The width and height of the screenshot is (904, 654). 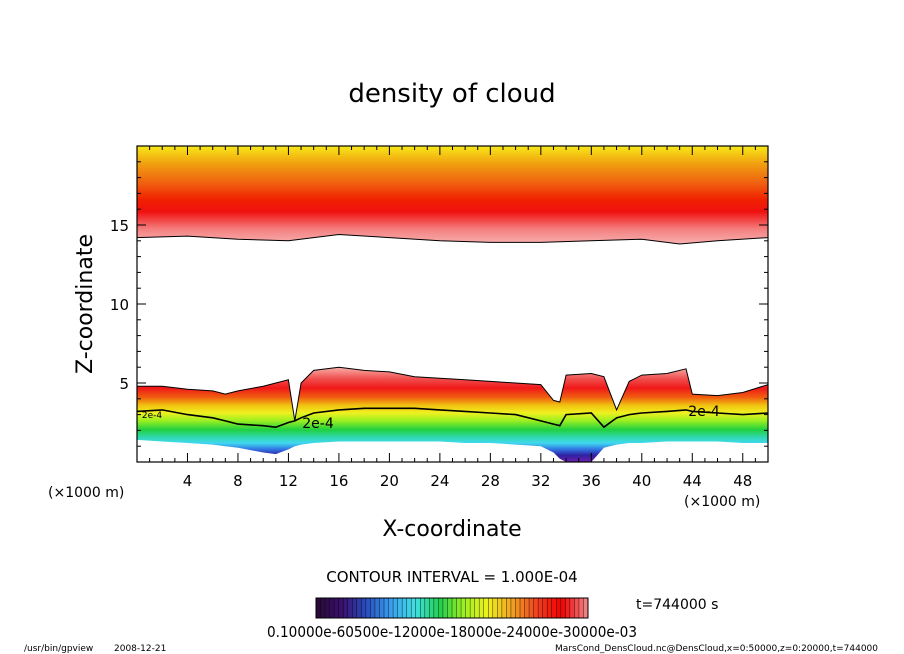 I want to click on x-tick-label: 32, so click(x=540, y=481).